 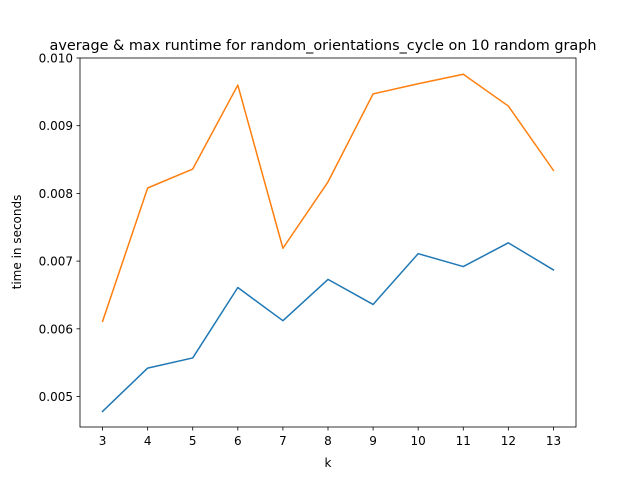 What do you see at coordinates (103, 441) in the screenshot?
I see `x-tick-label: 3` at bounding box center [103, 441].